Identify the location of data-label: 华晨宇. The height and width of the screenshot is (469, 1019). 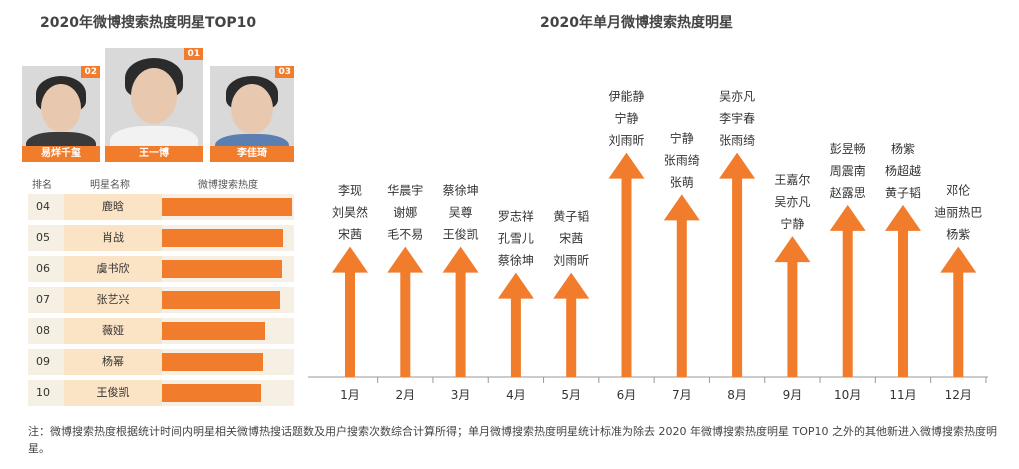
(405, 191).